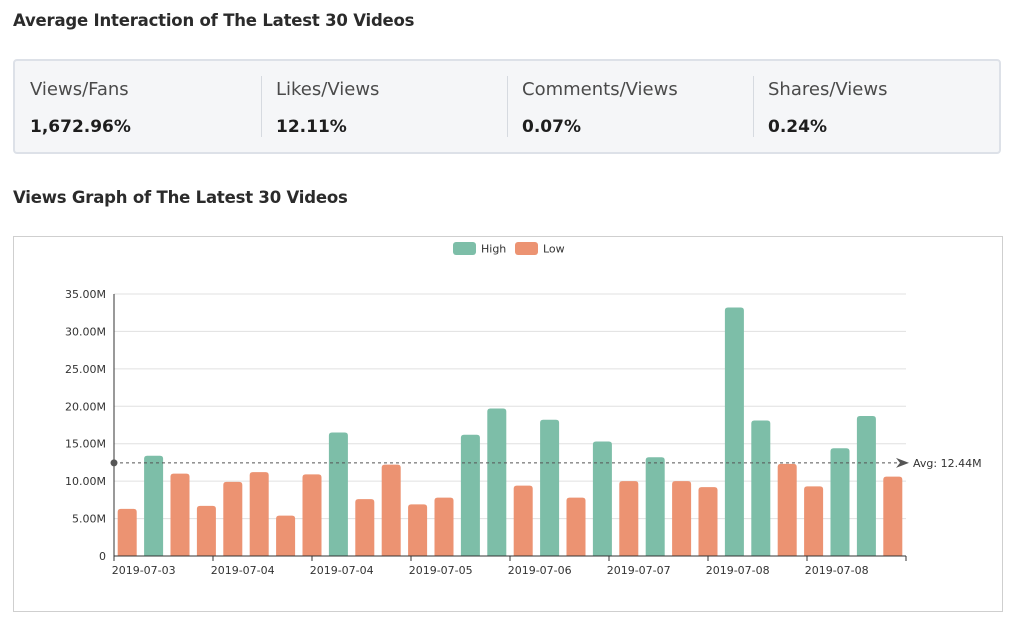 The width and height of the screenshot is (1024, 623). What do you see at coordinates (85, 331) in the screenshot?
I see `y-tick-label: 30.00M` at bounding box center [85, 331].